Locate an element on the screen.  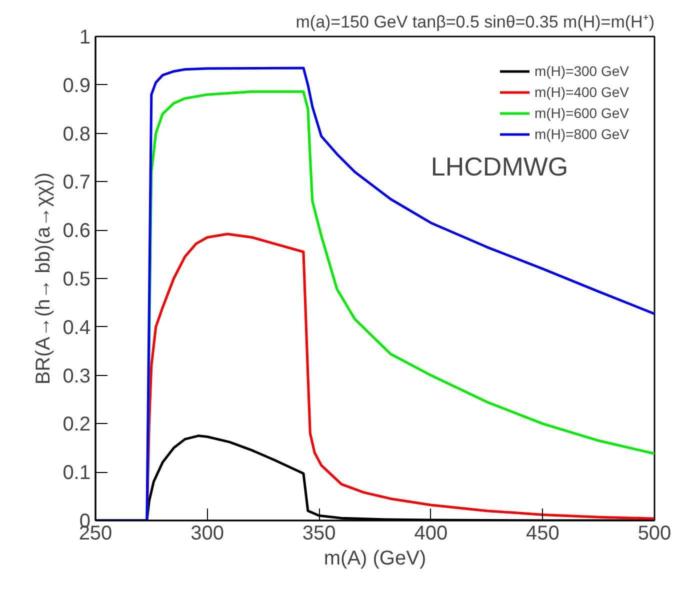
legend-label: m(H)=400 GeV is located at coordinates (581, 92).